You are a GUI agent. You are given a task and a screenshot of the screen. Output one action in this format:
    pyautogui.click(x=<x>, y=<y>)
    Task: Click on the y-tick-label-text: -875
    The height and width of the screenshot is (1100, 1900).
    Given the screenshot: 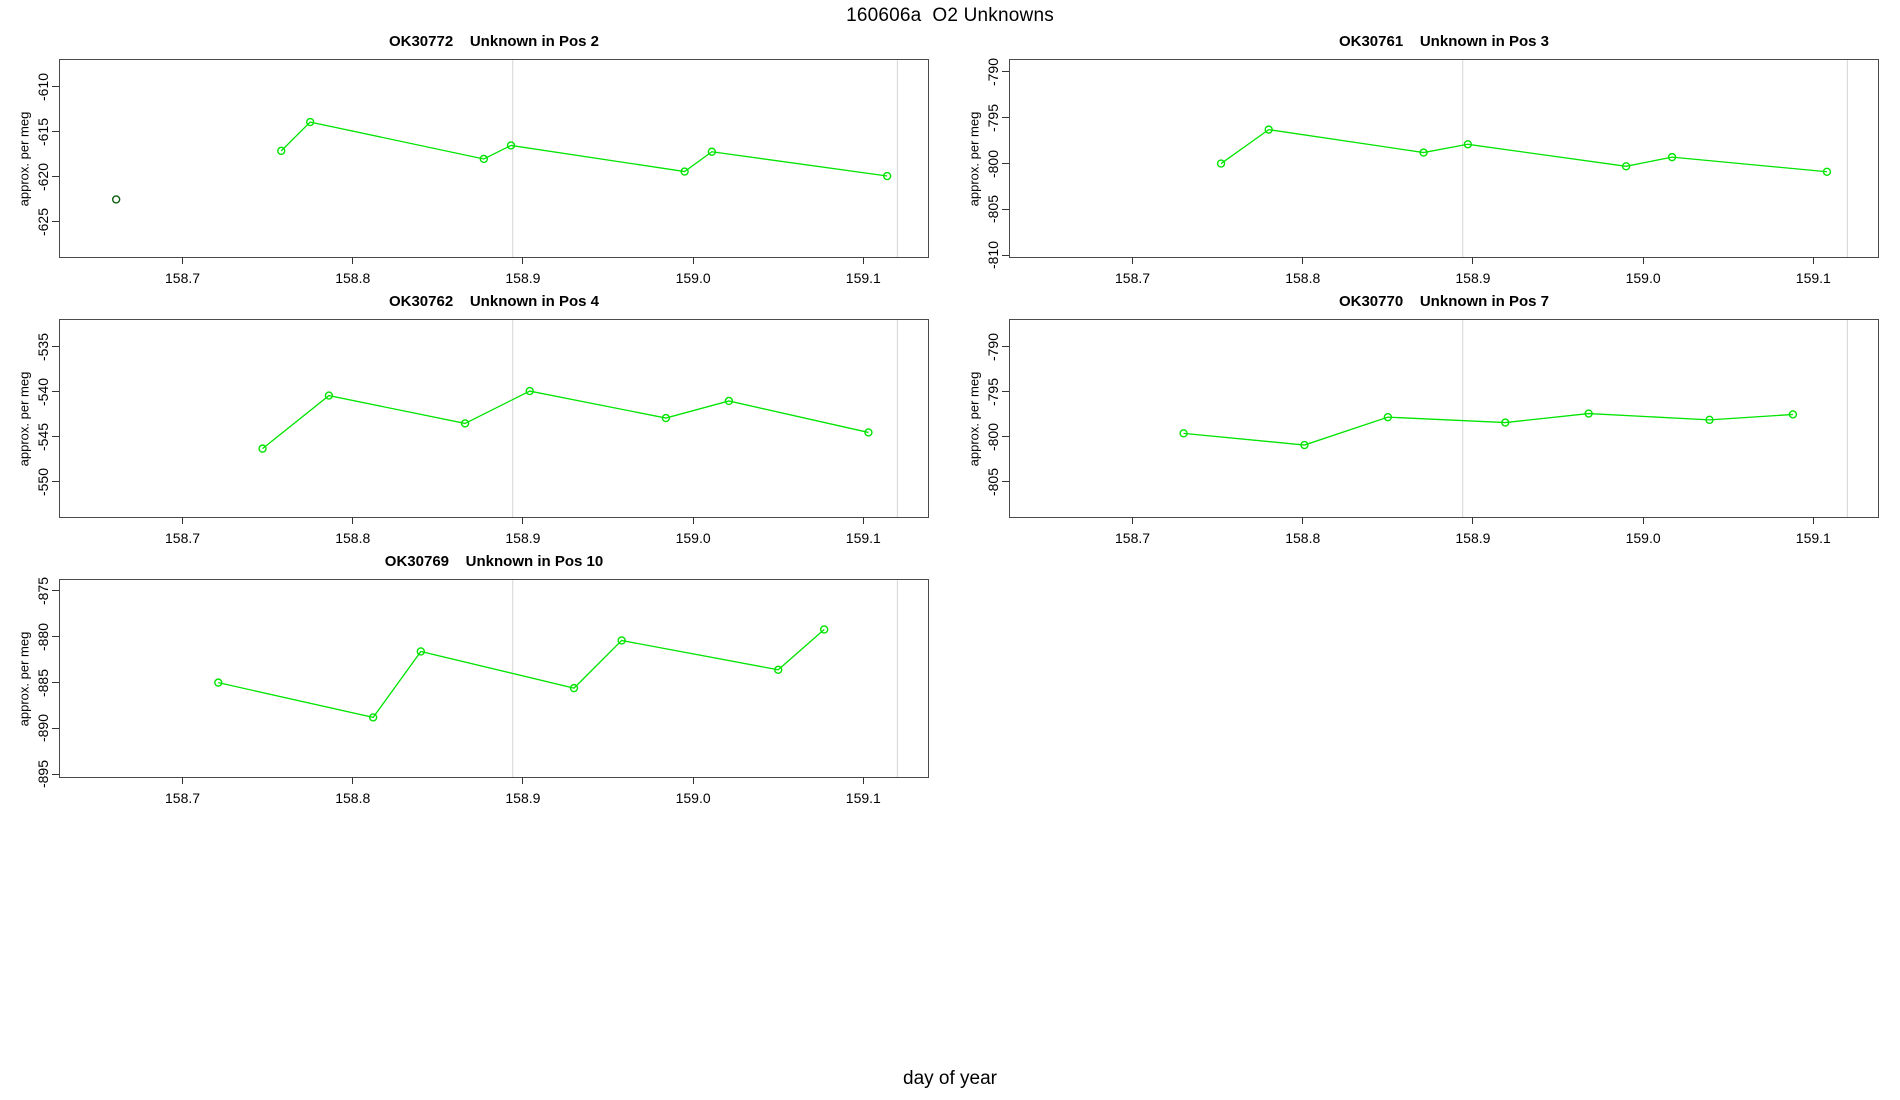 What is the action you would take?
    pyautogui.click(x=43, y=590)
    